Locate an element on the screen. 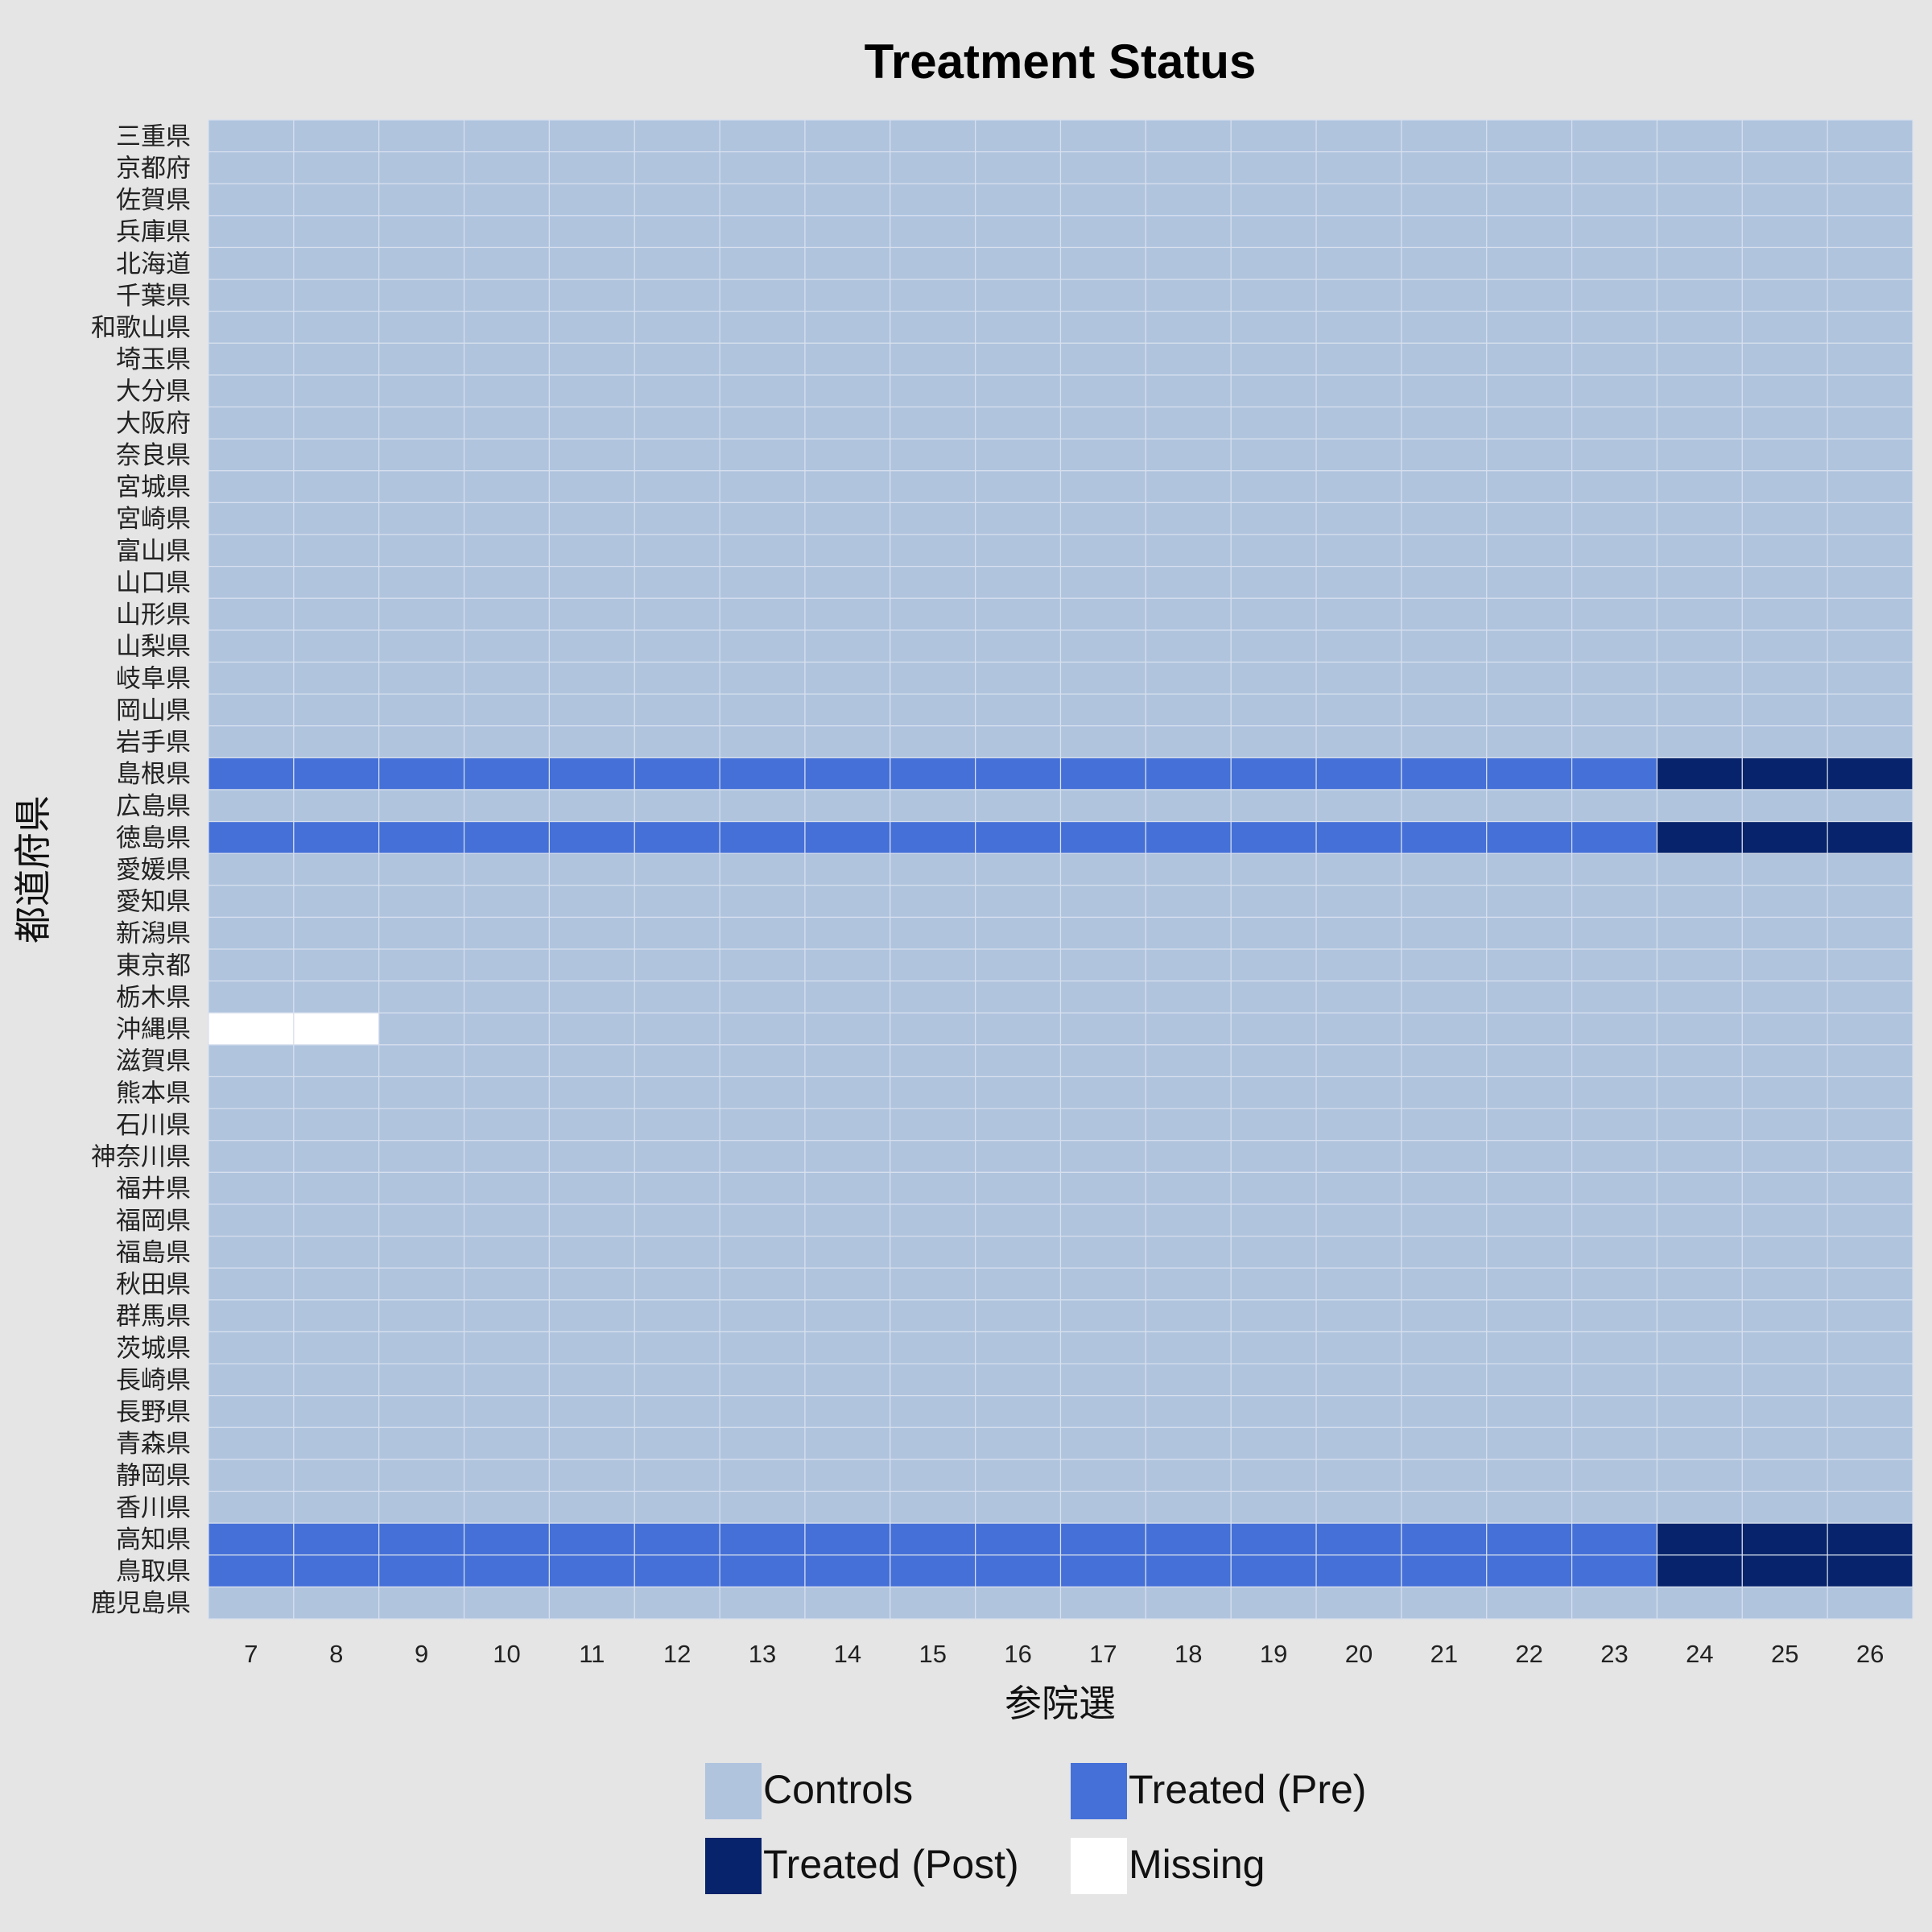 The height and width of the screenshot is (1932, 1932). y-tick-label: 岩手県 is located at coordinates (153, 743).